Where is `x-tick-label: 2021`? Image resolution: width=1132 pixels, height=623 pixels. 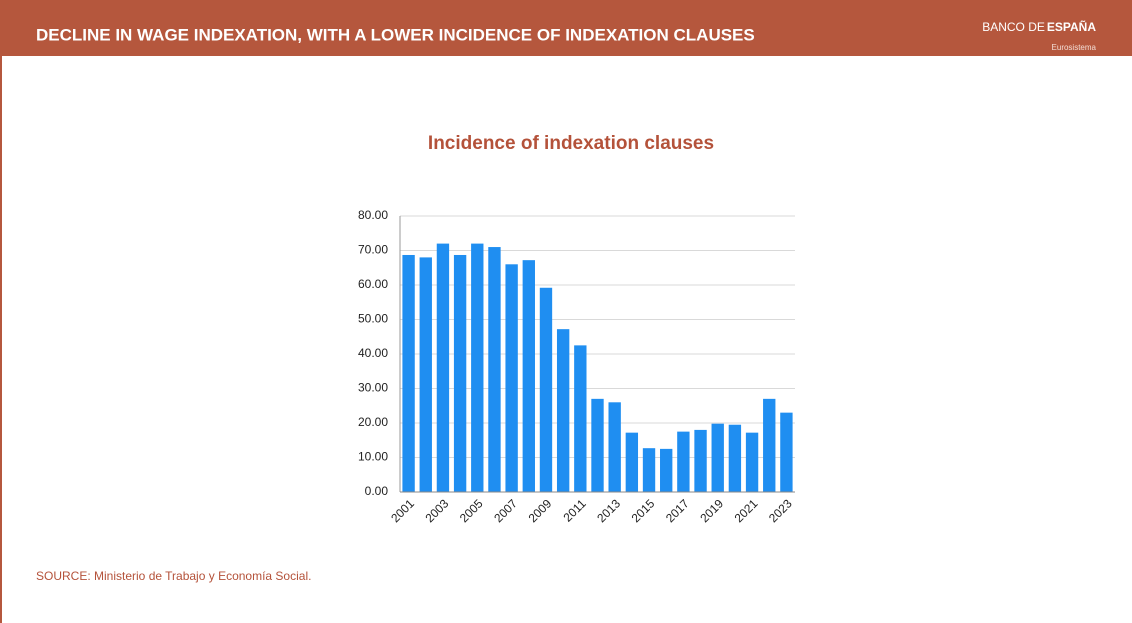
x-tick-label: 2021 is located at coordinates (746, 510).